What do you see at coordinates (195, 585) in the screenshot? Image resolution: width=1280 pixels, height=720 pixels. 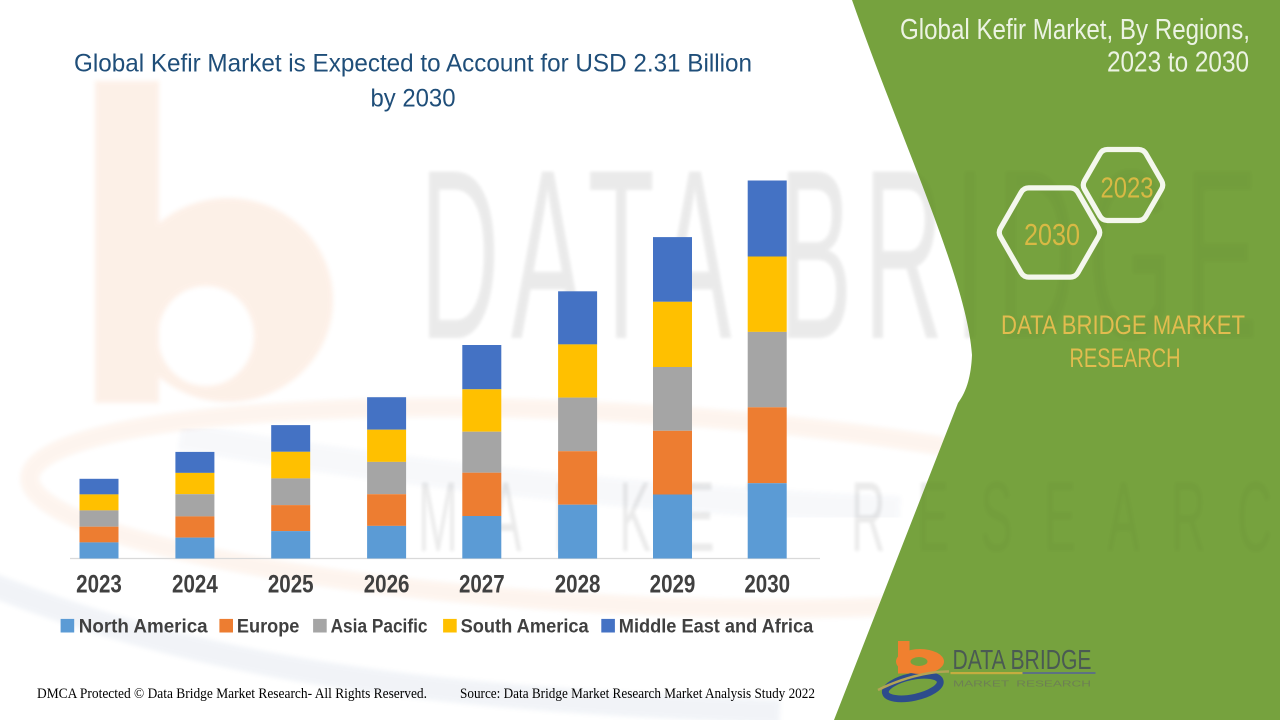 I see `svg-text: 2024` at bounding box center [195, 585].